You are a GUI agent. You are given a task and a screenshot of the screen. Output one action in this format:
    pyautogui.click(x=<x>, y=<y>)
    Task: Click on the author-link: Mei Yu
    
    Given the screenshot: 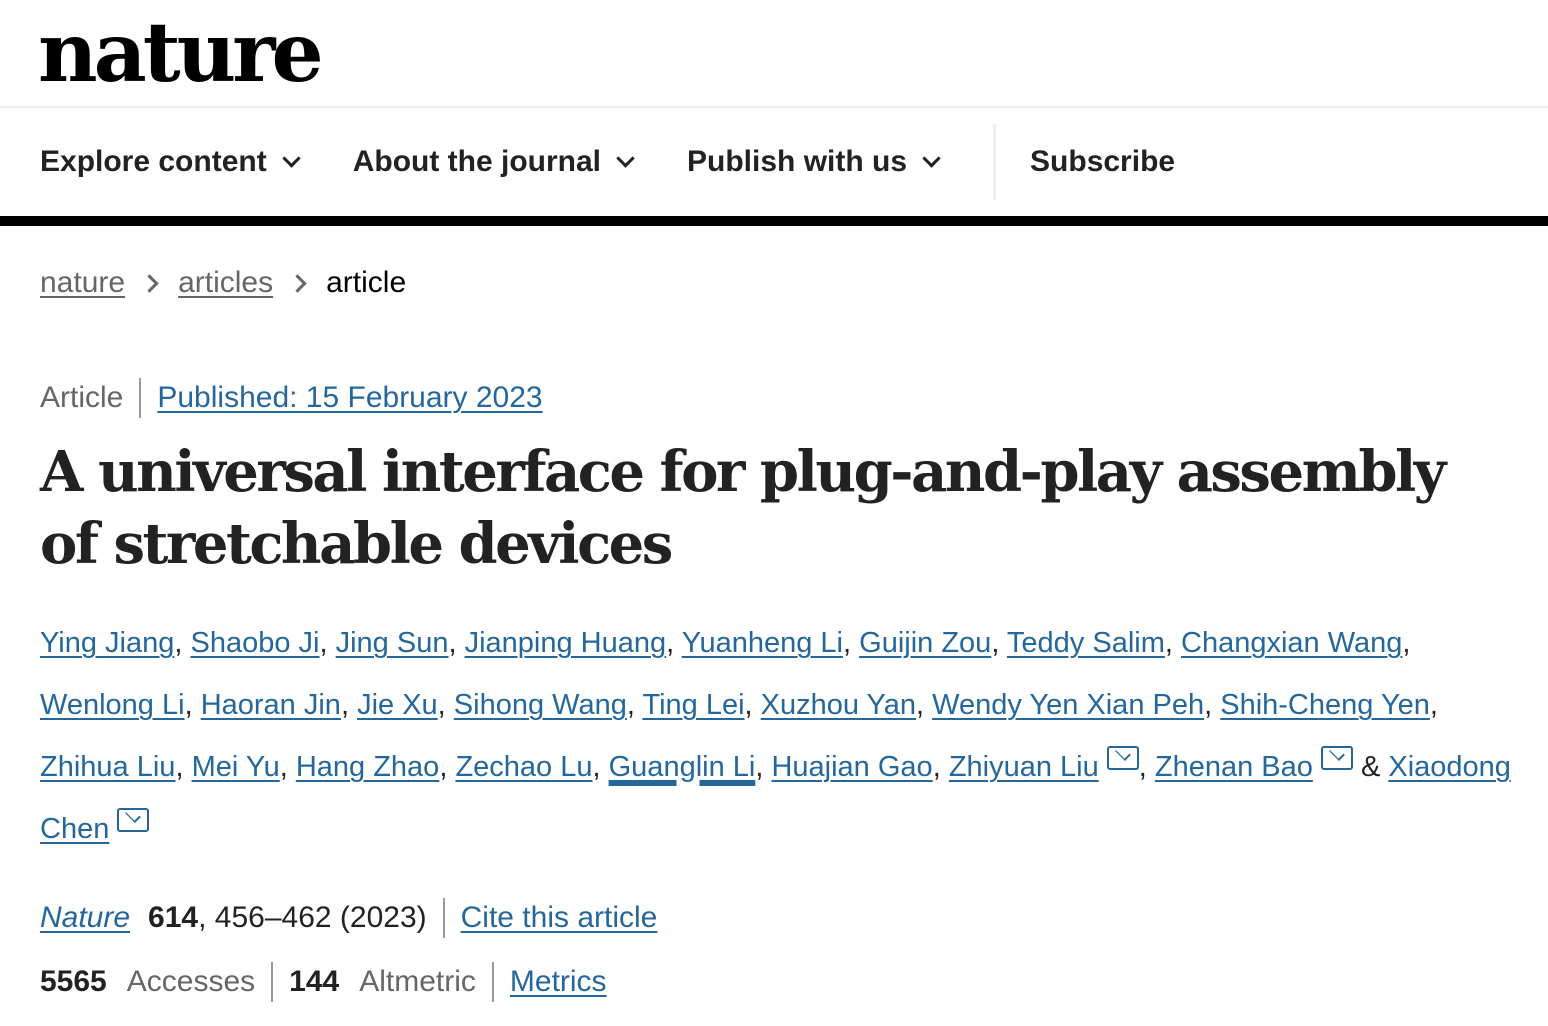 What is the action you would take?
    pyautogui.click(x=235, y=767)
    